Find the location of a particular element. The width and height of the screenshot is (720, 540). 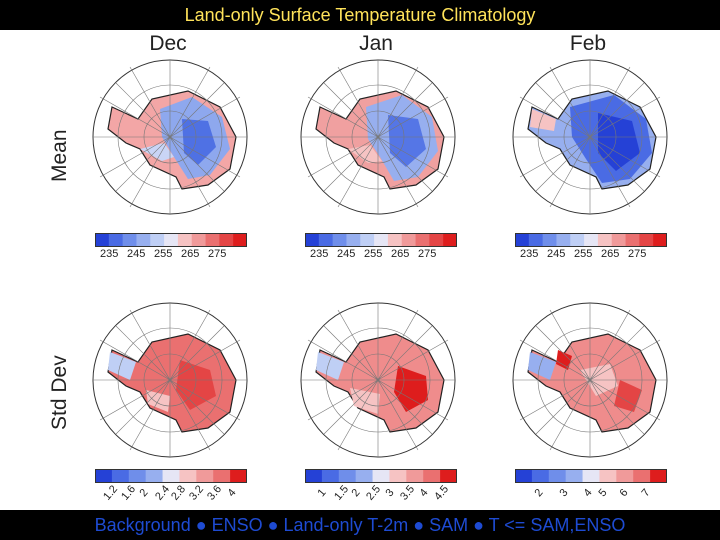

tick-label: 1.5 is located at coordinates (342, 493).